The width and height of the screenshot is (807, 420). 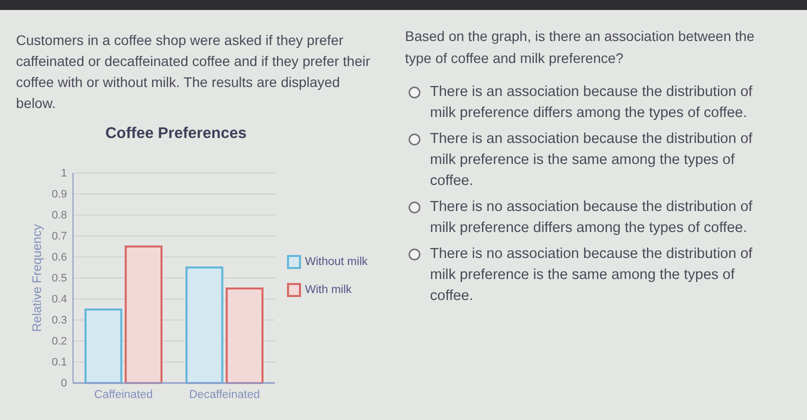 What do you see at coordinates (59, 236) in the screenshot?
I see `y-tick-label: 0.7` at bounding box center [59, 236].